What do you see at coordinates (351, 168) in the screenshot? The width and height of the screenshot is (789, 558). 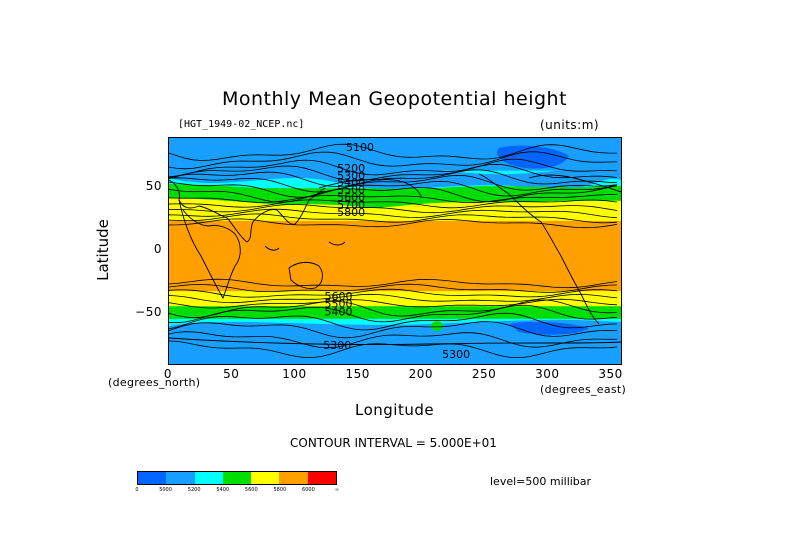 I see `contour-label: 5200` at bounding box center [351, 168].